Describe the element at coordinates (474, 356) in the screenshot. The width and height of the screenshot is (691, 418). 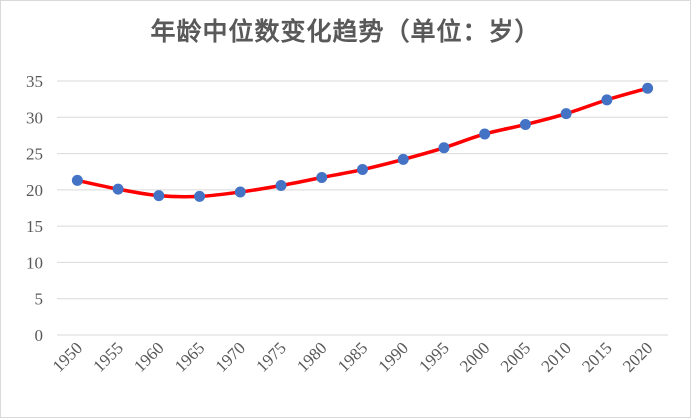
I see `x-tick-label: 2000` at that location.